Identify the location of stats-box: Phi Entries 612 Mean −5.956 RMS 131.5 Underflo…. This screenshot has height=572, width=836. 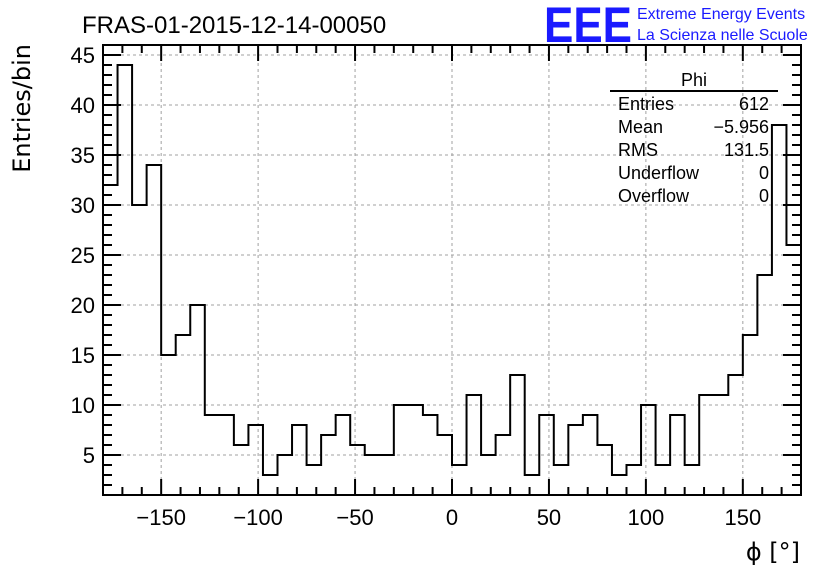
(694, 138).